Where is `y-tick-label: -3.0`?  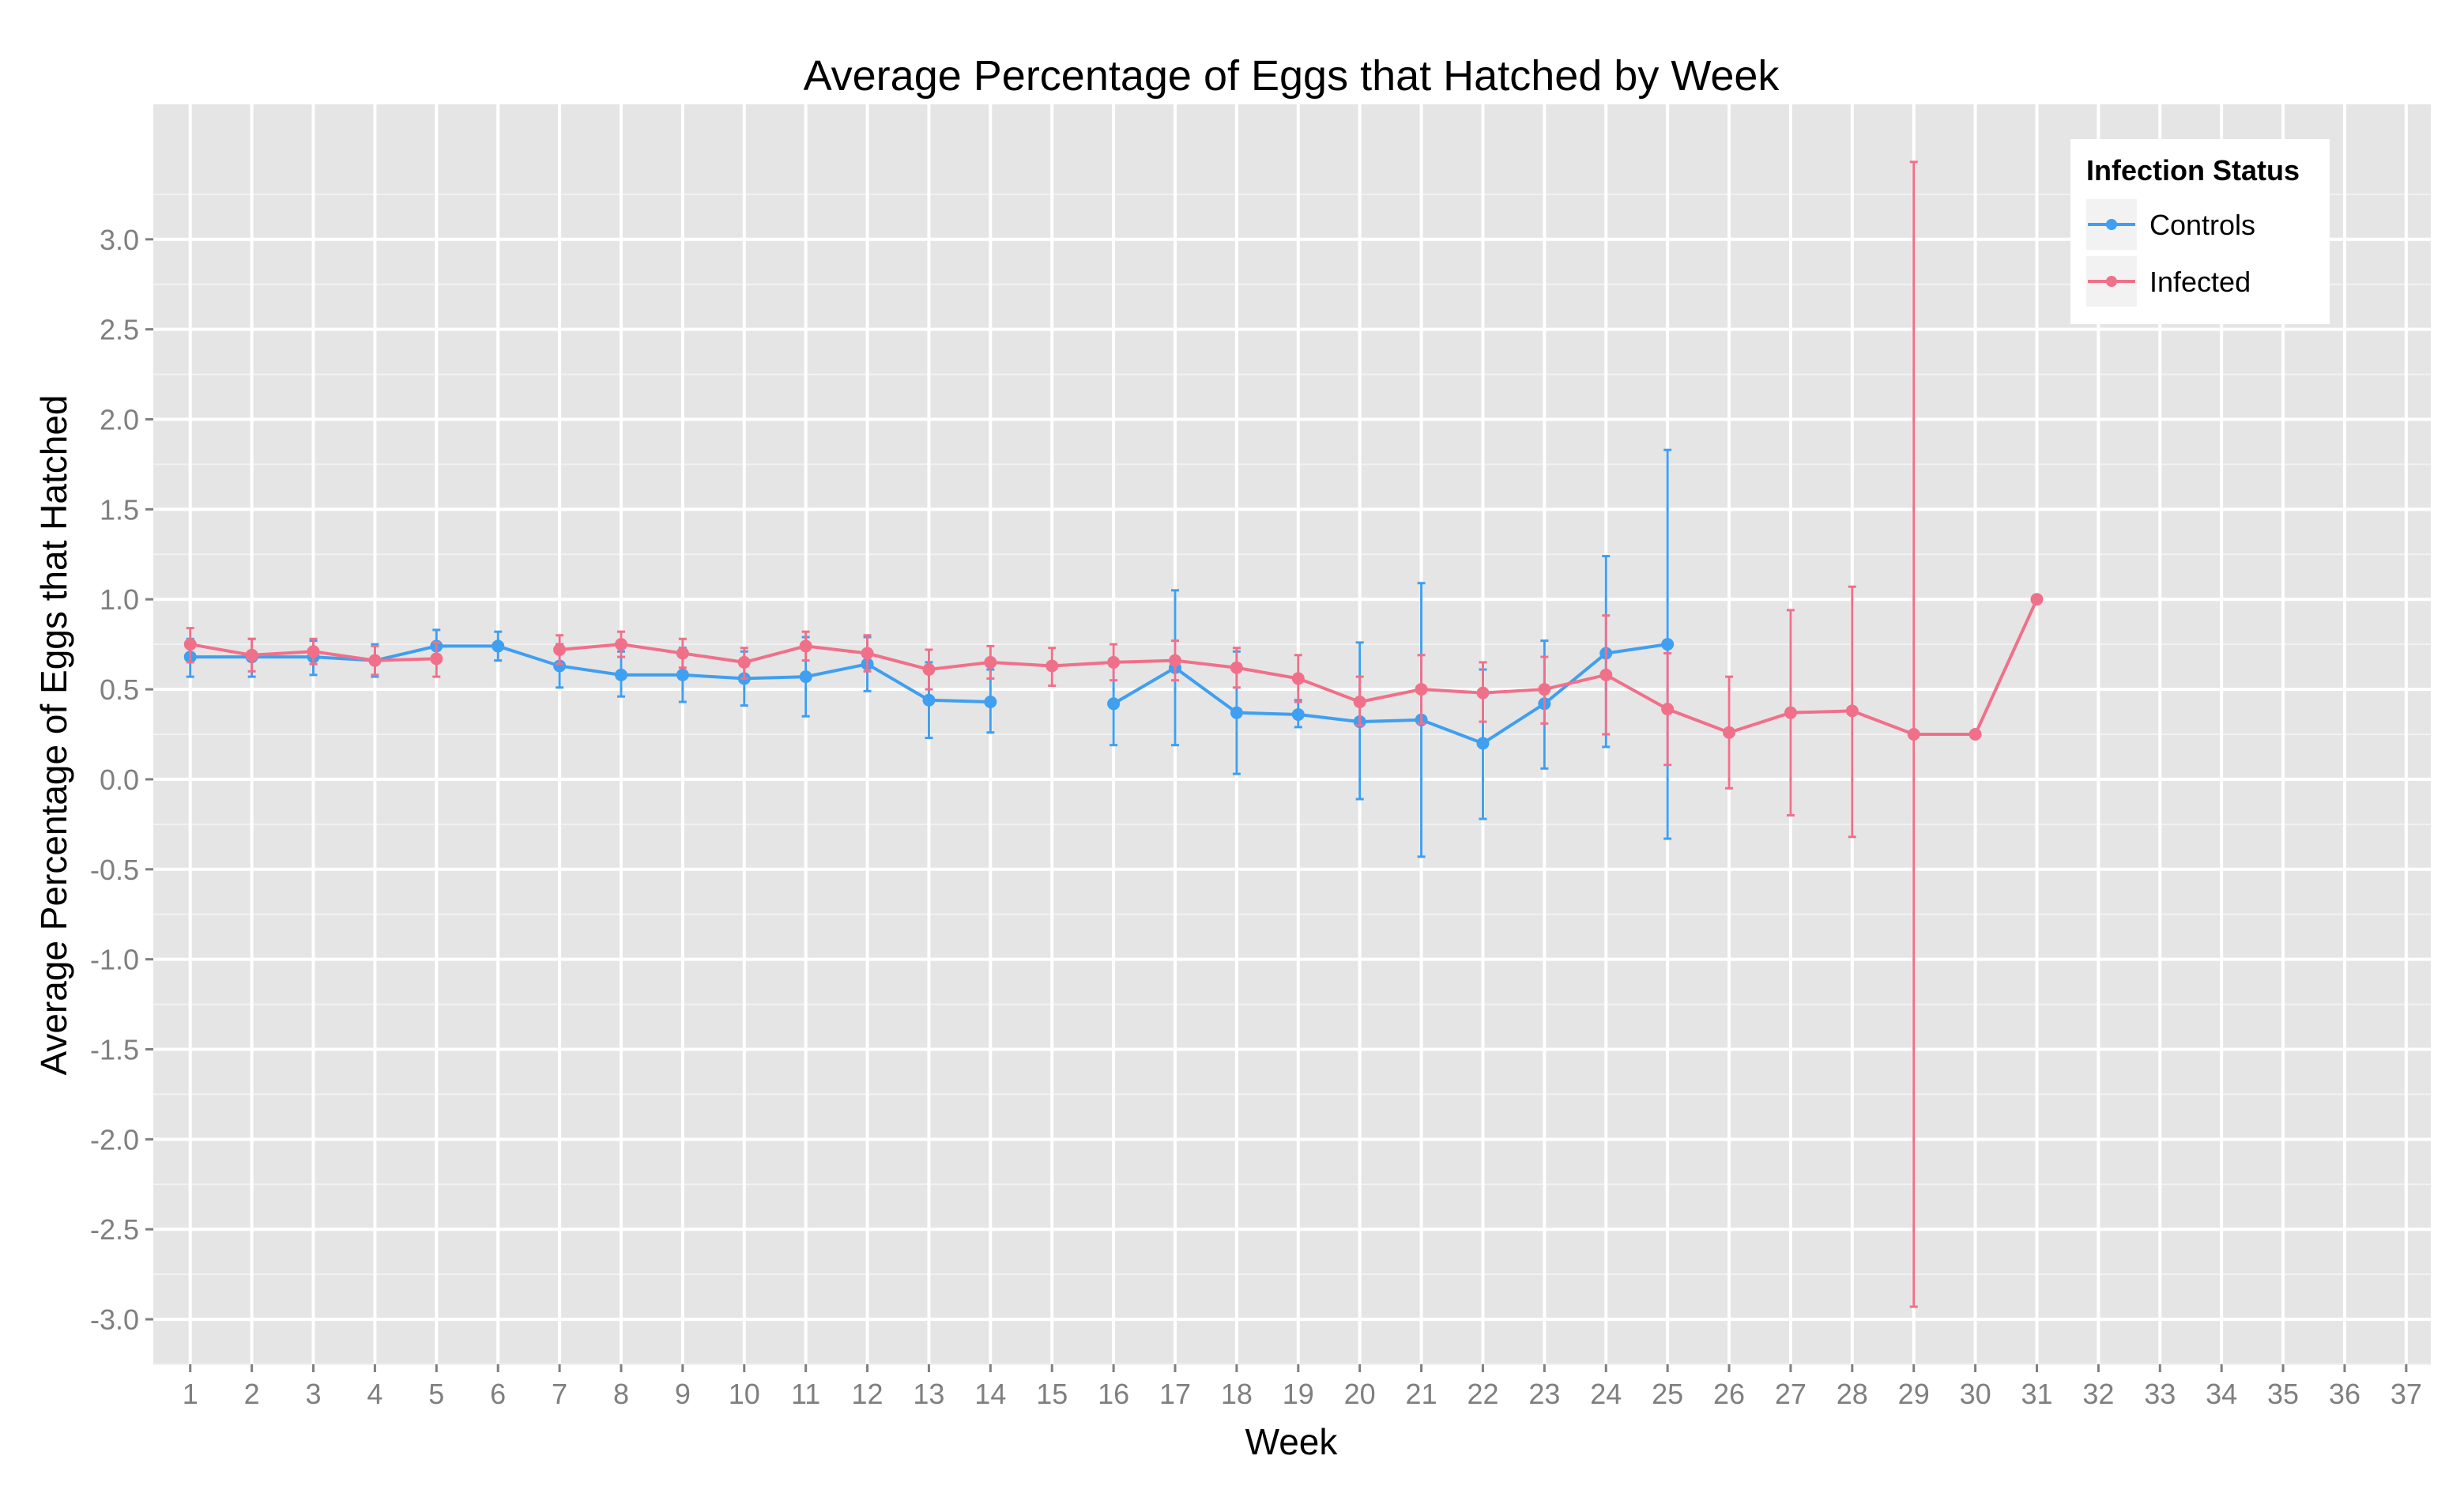
y-tick-label: -3.0 is located at coordinates (114, 1319).